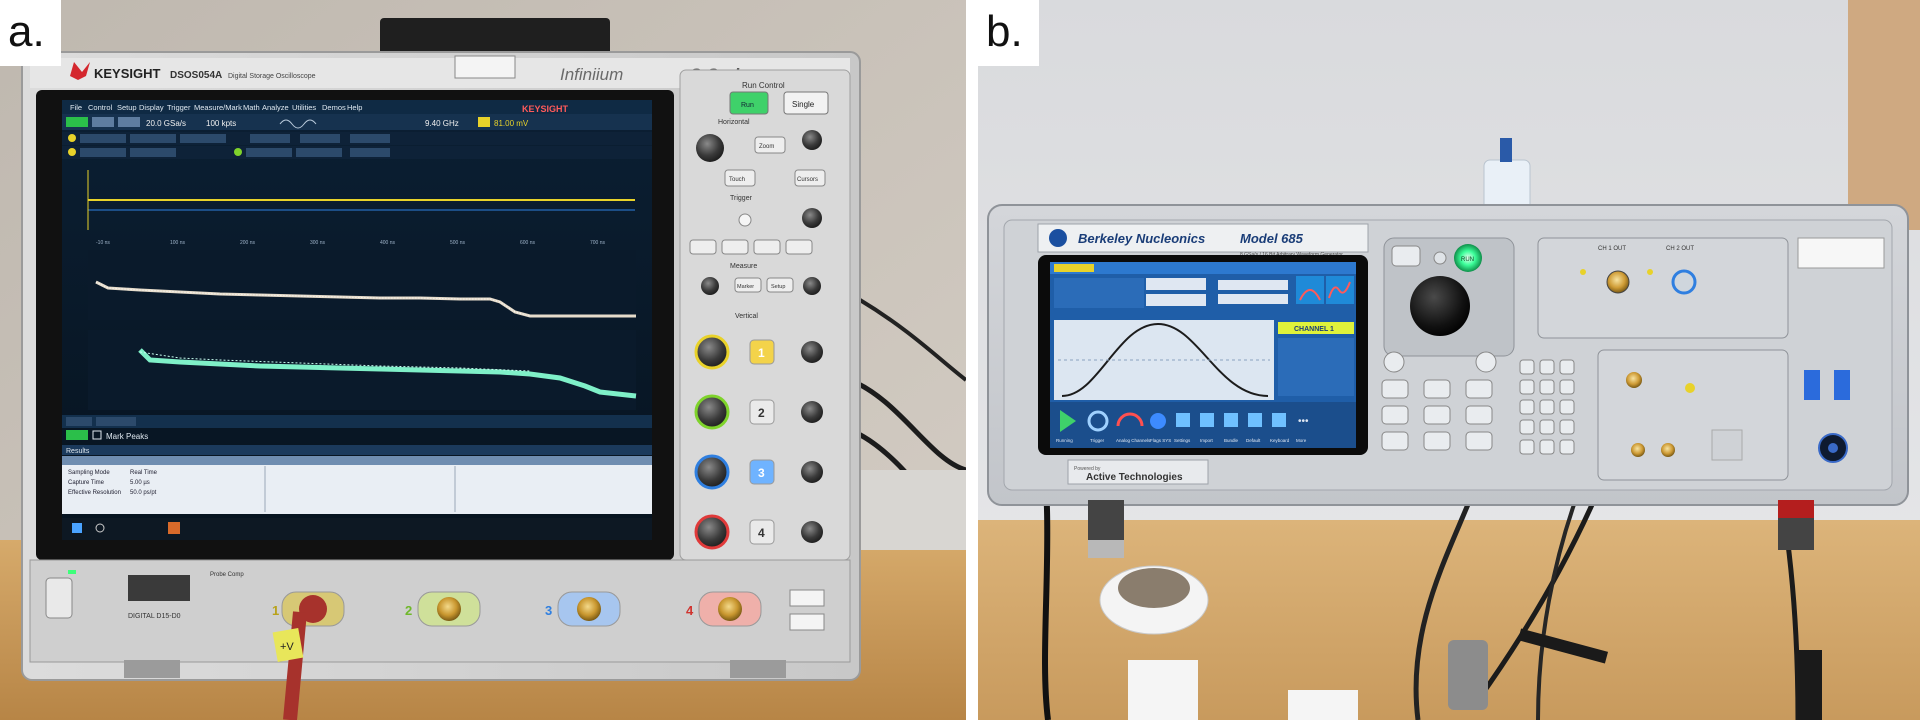 This screenshot has height=720, width=1920. Describe the element at coordinates (1618, 282) in the screenshot. I see `ch1-output-connector` at that location.